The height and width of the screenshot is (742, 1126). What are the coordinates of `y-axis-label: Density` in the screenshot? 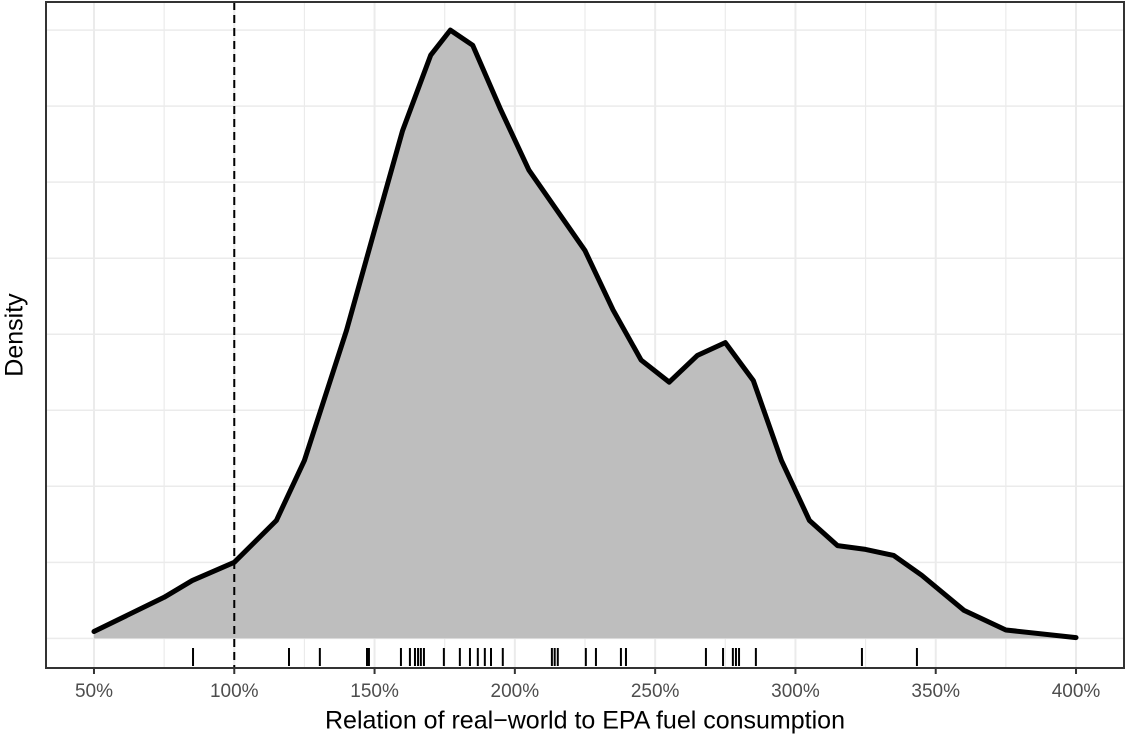 It's located at (15, 335).